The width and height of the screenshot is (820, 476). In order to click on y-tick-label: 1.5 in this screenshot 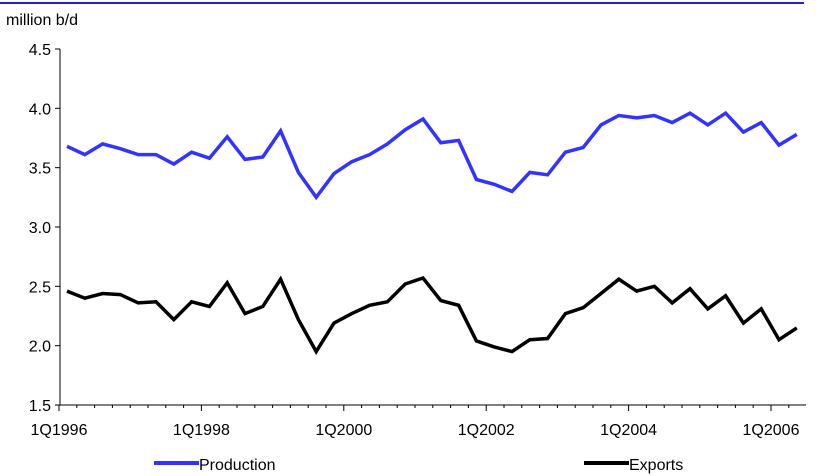, I will do `click(40, 406)`.